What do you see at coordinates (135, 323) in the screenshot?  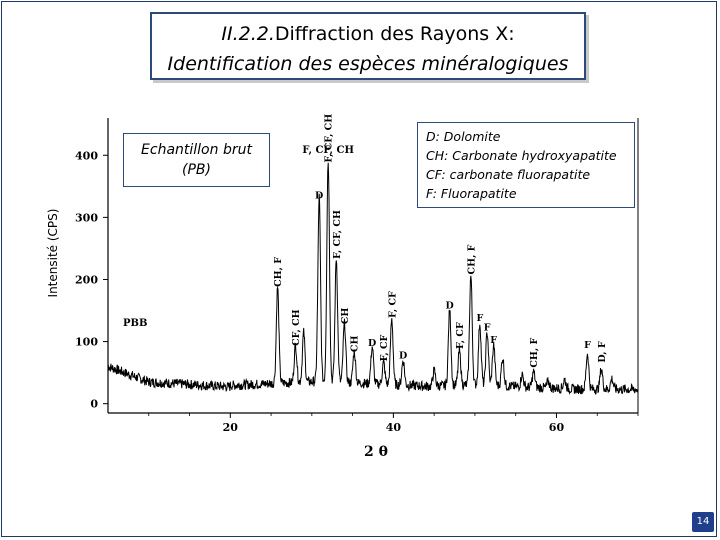 I see `series-name-label: PBB` at bounding box center [135, 323].